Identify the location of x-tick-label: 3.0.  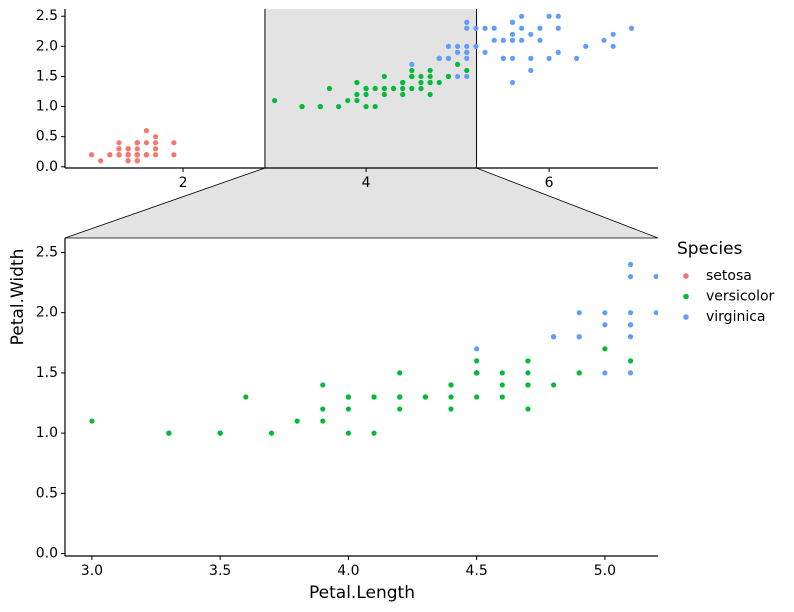
(92, 571).